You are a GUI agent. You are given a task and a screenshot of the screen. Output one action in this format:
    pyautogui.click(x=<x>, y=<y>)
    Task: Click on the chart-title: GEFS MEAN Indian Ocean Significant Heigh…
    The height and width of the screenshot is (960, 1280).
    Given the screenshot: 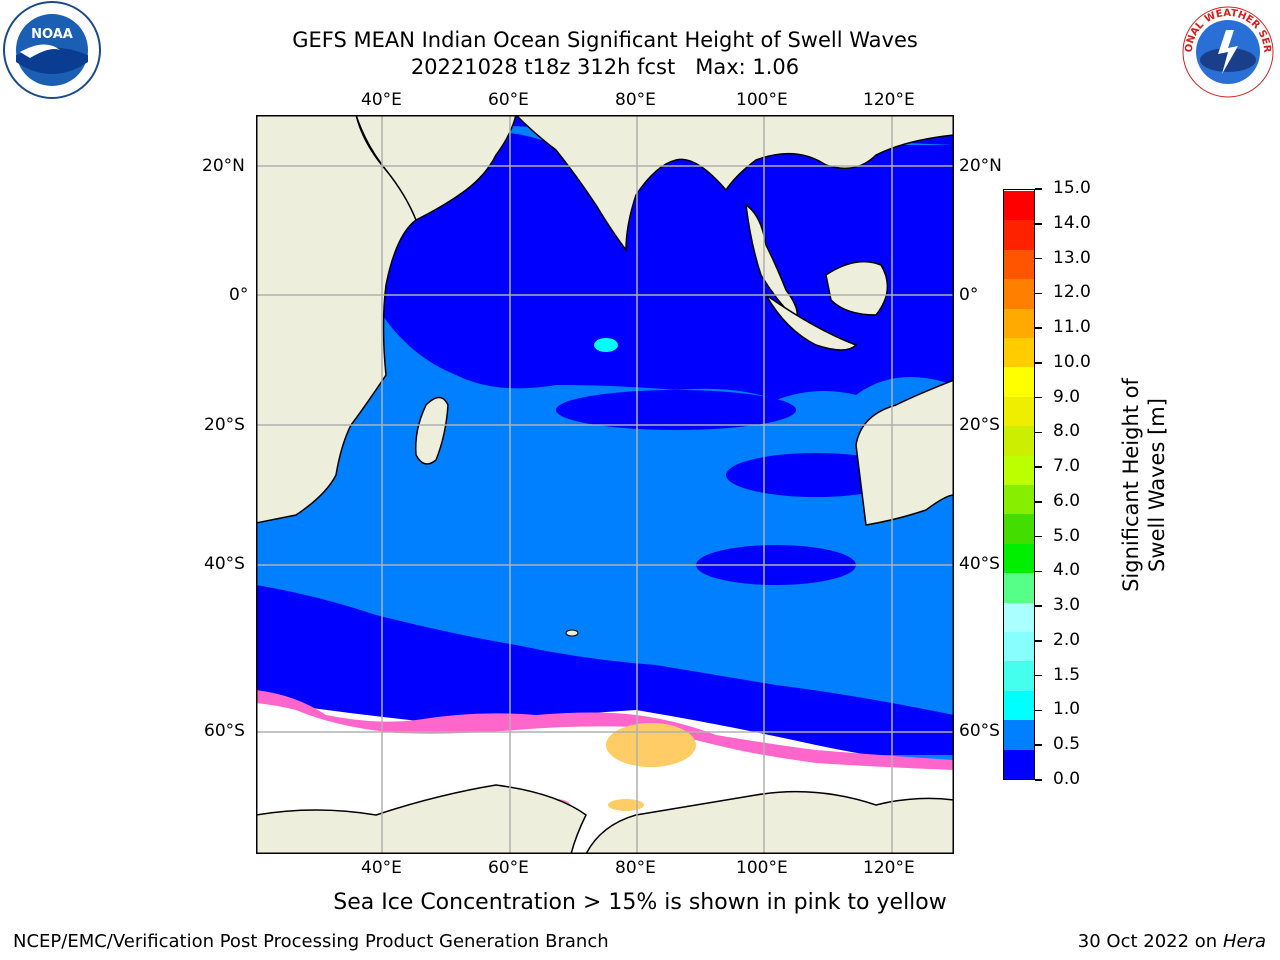 What is the action you would take?
    pyautogui.click(x=605, y=40)
    